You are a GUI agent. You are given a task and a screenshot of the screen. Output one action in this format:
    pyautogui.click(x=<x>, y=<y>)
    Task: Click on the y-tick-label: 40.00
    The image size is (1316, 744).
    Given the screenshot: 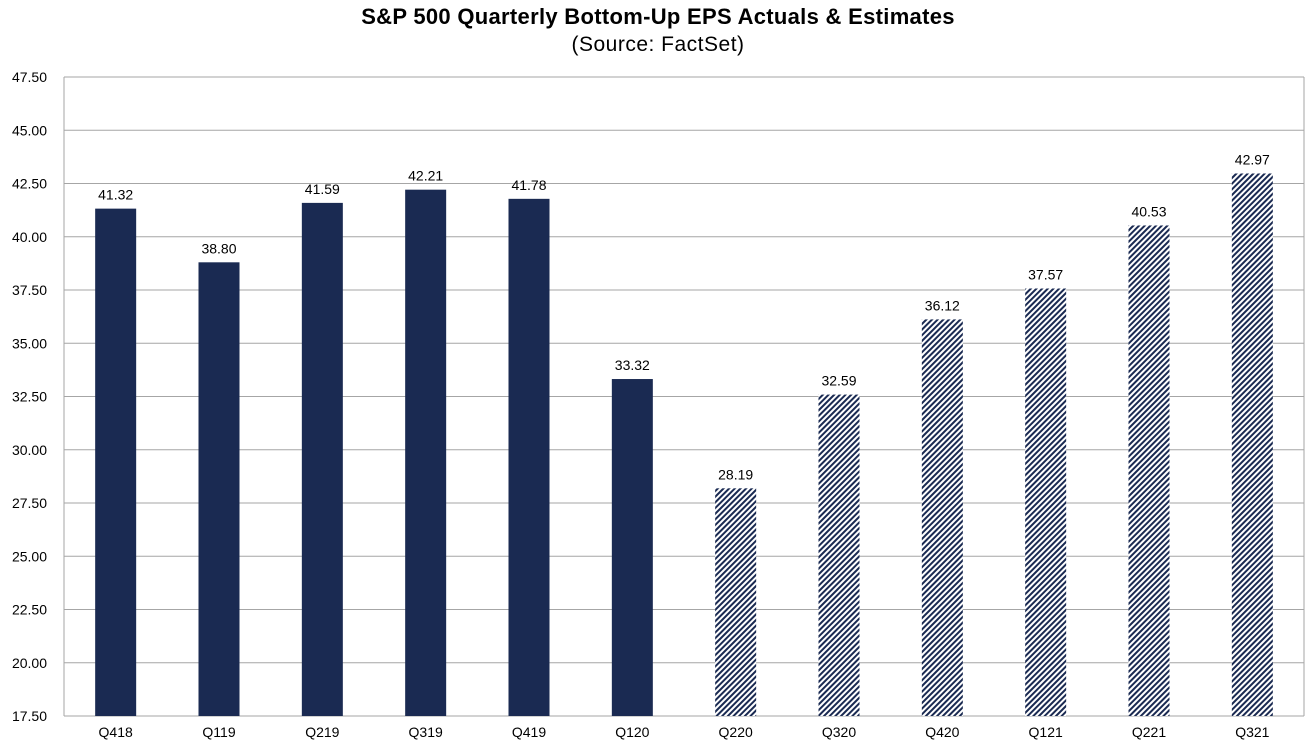 What is the action you would take?
    pyautogui.click(x=29, y=237)
    